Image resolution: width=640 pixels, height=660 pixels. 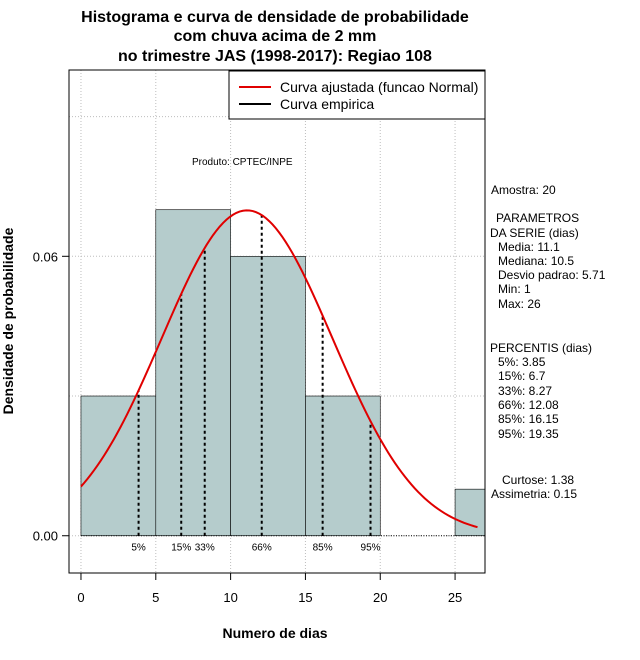 What do you see at coordinates (80, 597) in the screenshot?
I see `x-tick-label-0: 0` at bounding box center [80, 597].